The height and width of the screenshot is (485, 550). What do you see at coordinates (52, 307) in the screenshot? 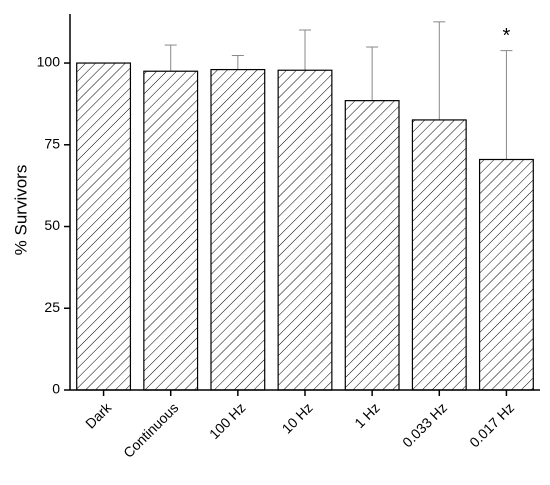
I see `y-tick-label: 25` at bounding box center [52, 307].